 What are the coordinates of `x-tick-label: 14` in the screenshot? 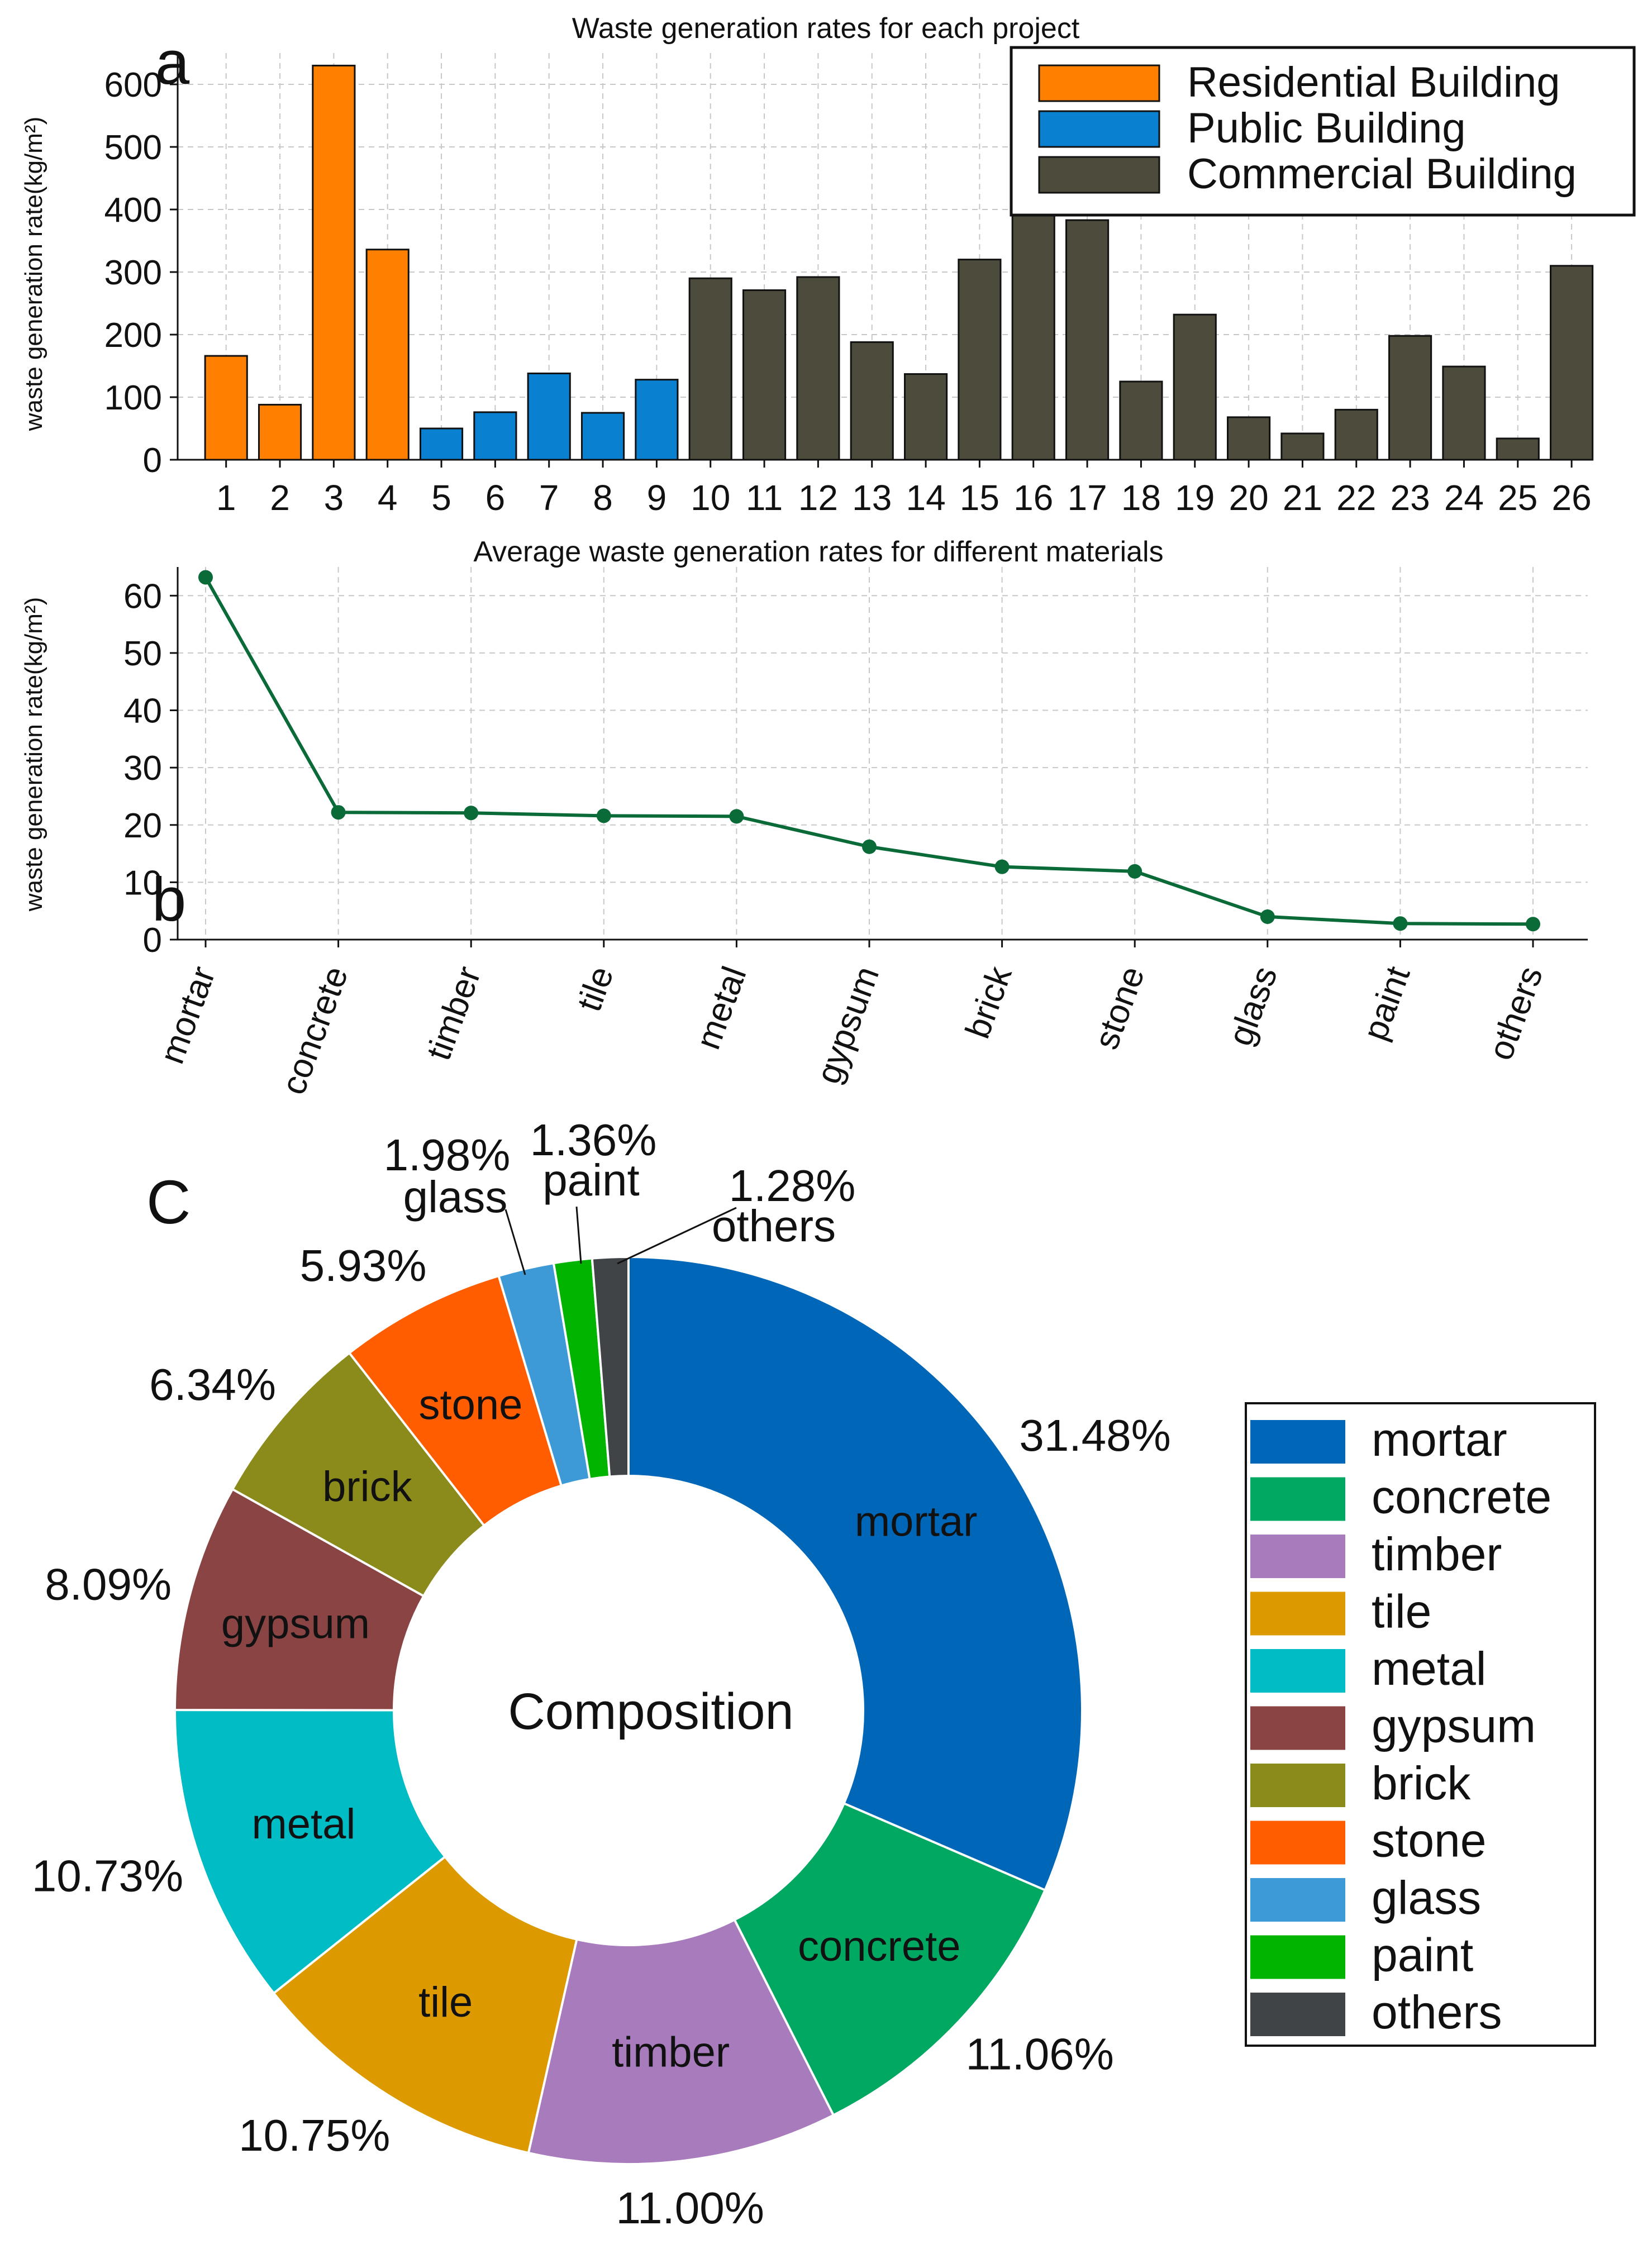 It's located at (925, 498).